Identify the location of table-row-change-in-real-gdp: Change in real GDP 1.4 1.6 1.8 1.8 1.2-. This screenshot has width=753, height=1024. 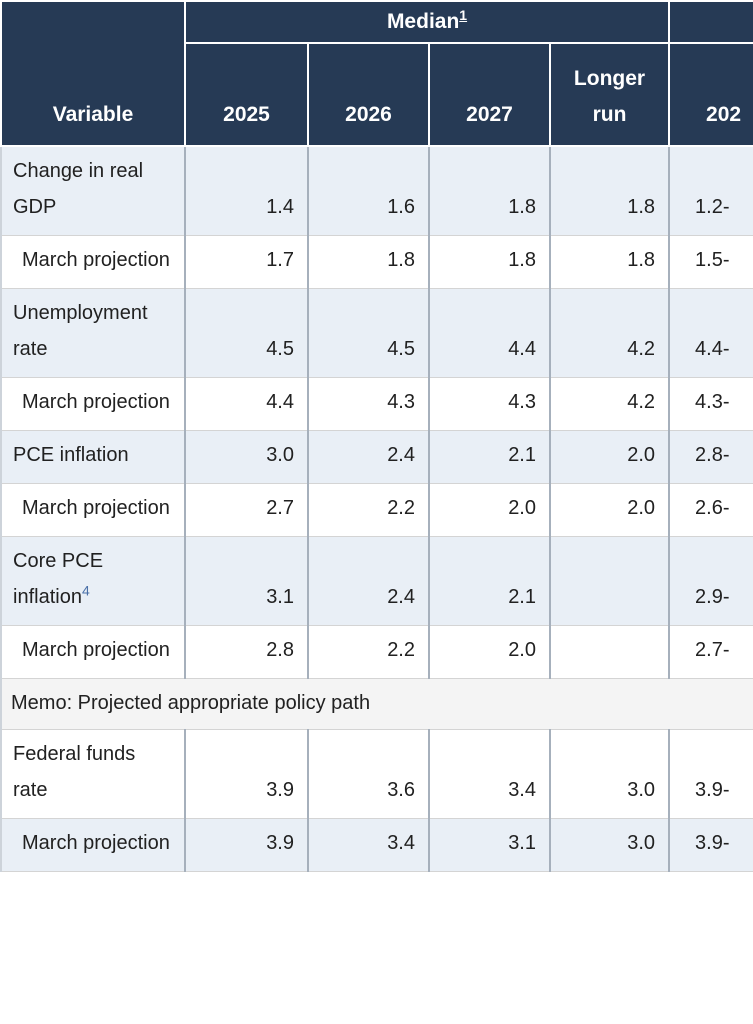
(376, 190).